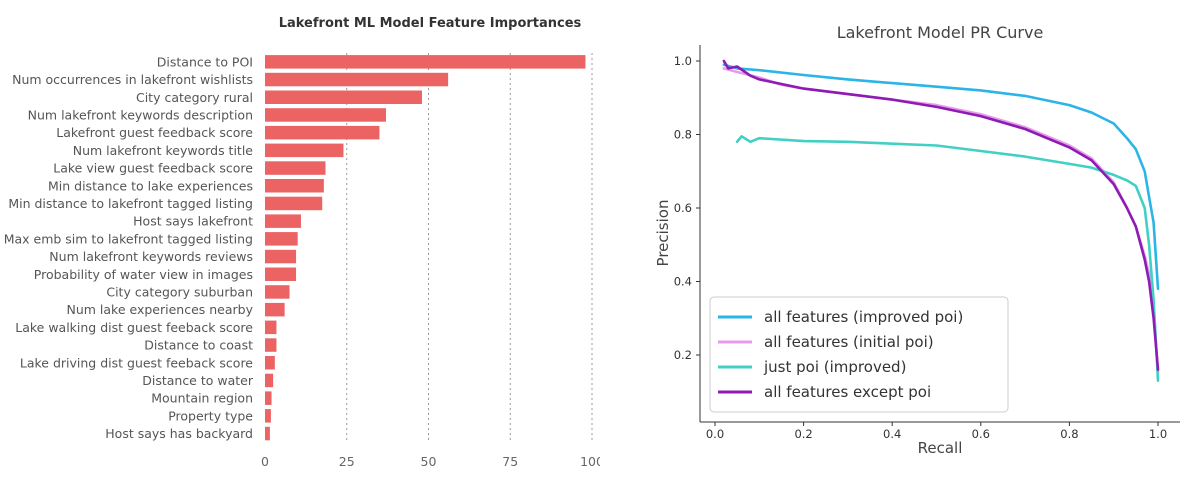 The height and width of the screenshot is (487, 1200). I want to click on feature-label: Mountain region, so click(202, 398).